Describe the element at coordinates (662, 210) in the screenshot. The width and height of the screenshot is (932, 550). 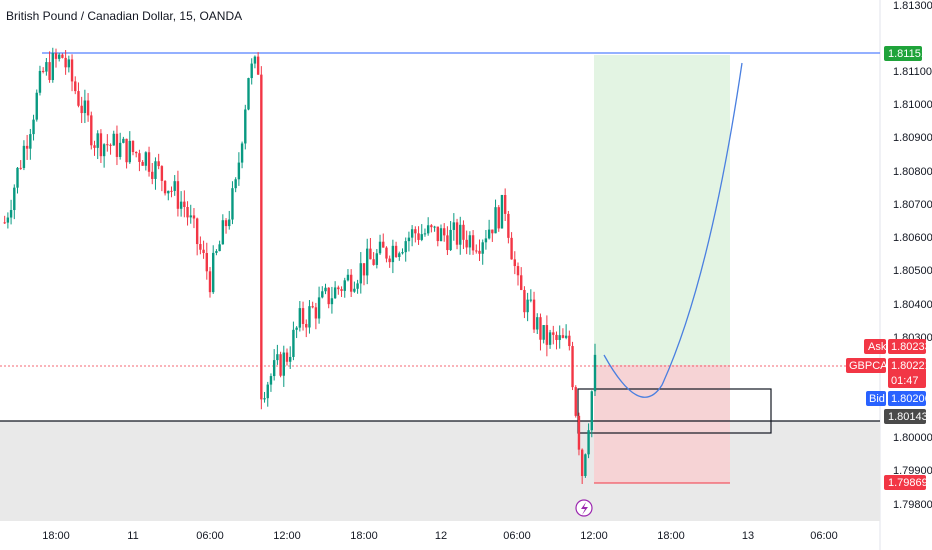
I see `profit-zone` at that location.